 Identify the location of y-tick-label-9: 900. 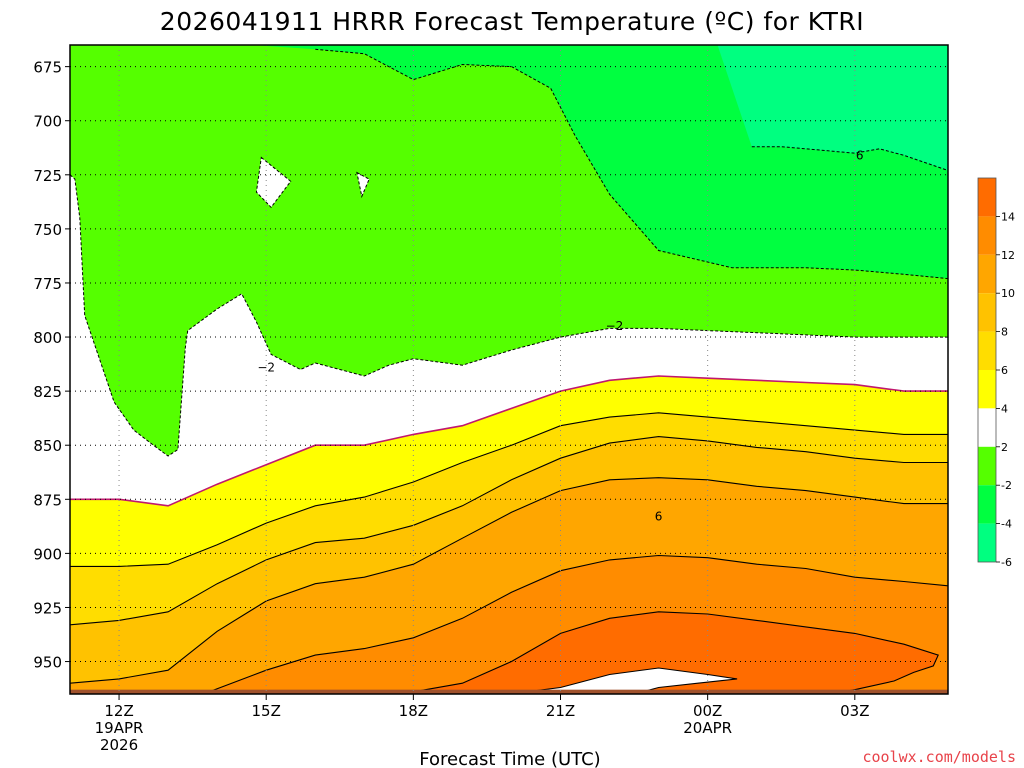
(47, 554).